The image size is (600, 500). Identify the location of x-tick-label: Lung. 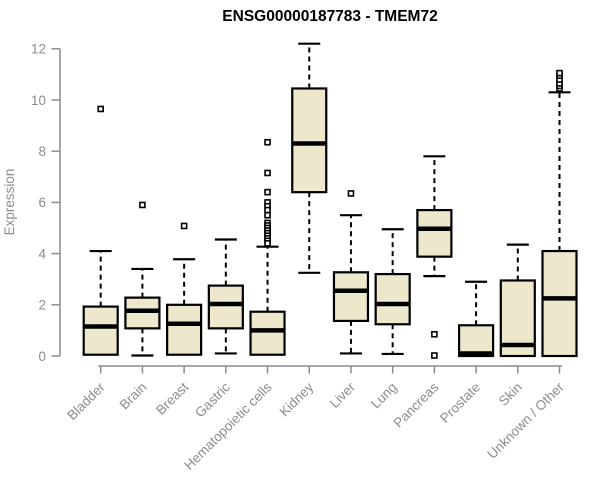
(384, 396).